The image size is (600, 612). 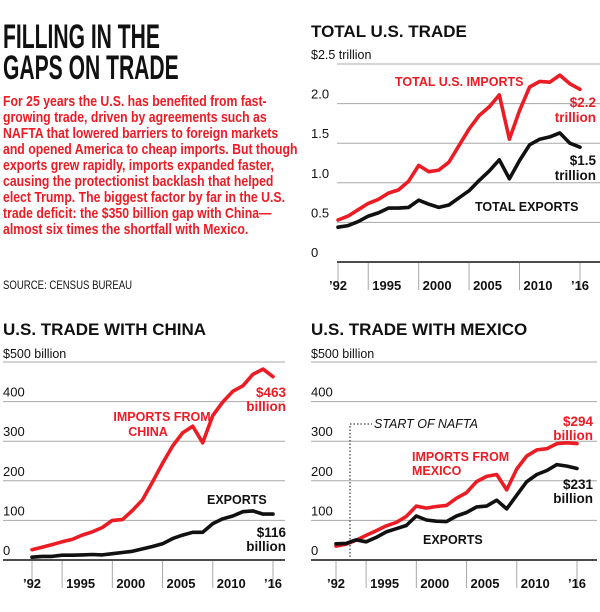 I want to click on exports-series-label: TOTAL EXPORTS, so click(x=527, y=207).